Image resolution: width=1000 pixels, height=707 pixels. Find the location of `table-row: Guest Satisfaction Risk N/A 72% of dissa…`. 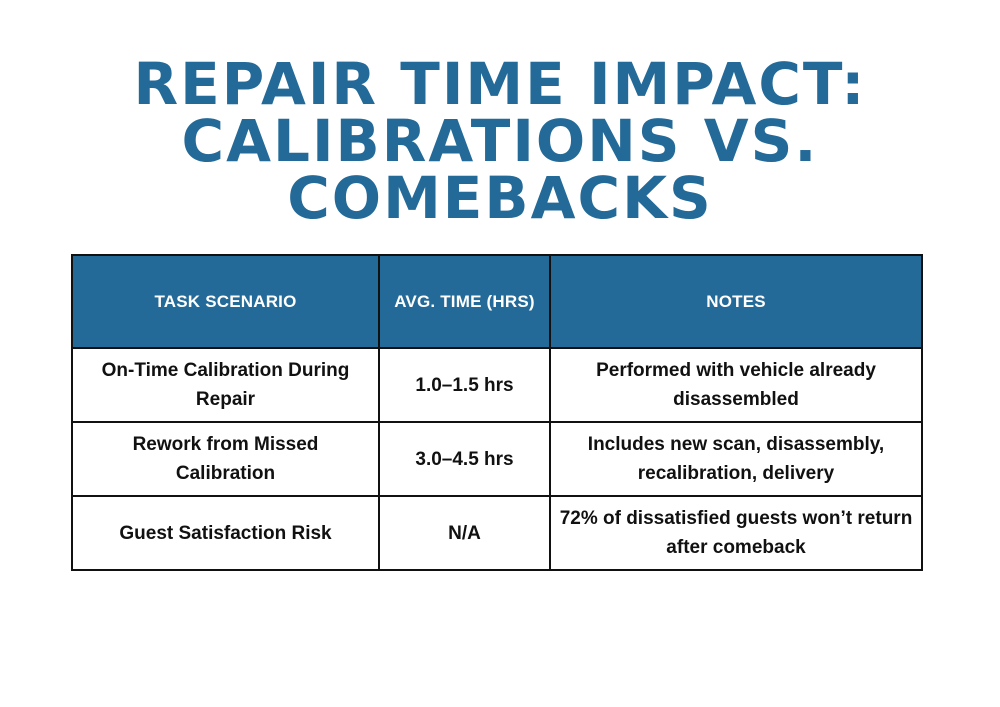

table-row: Guest Satisfaction Risk N/A 72% of dissa… is located at coordinates (497, 533).